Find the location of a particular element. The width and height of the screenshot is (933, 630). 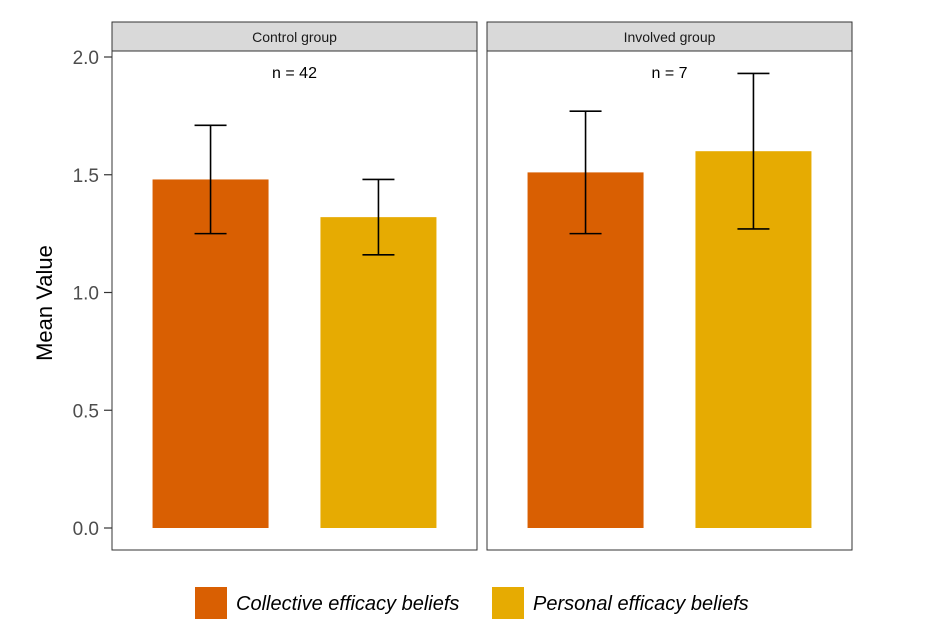

legend-label: Collective efficacy beliefs is located at coordinates (347, 604).